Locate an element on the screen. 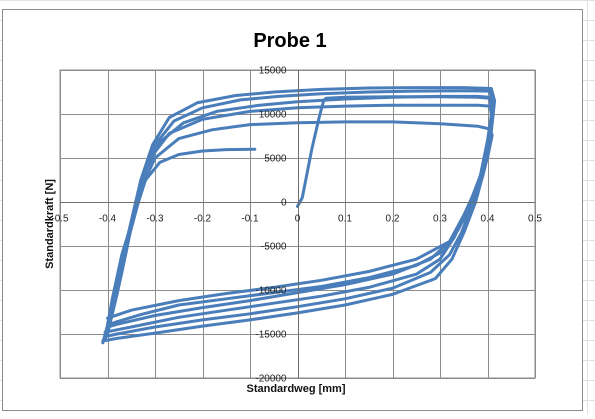 The width and height of the screenshot is (595, 419). chart-title: Probe 1 is located at coordinates (289, 41).